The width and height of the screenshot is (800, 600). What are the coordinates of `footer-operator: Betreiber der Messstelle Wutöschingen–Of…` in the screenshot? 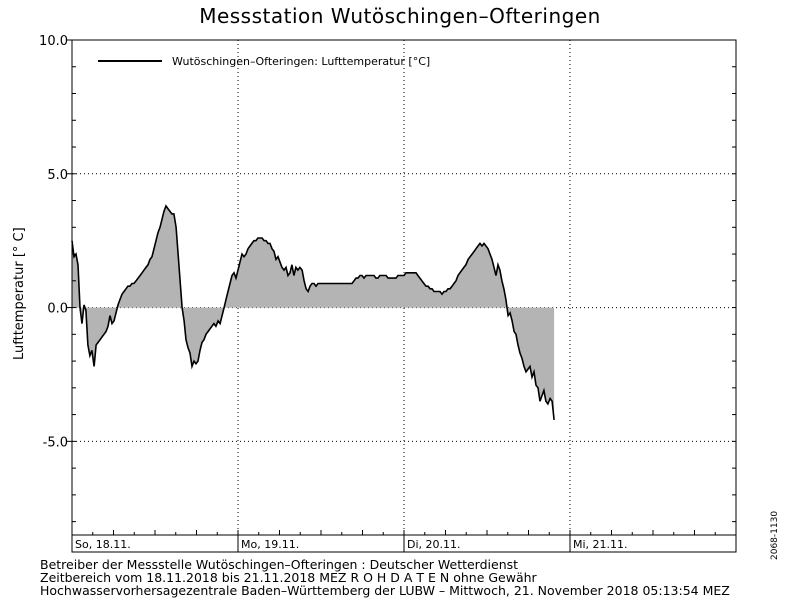 It's located at (279, 564).